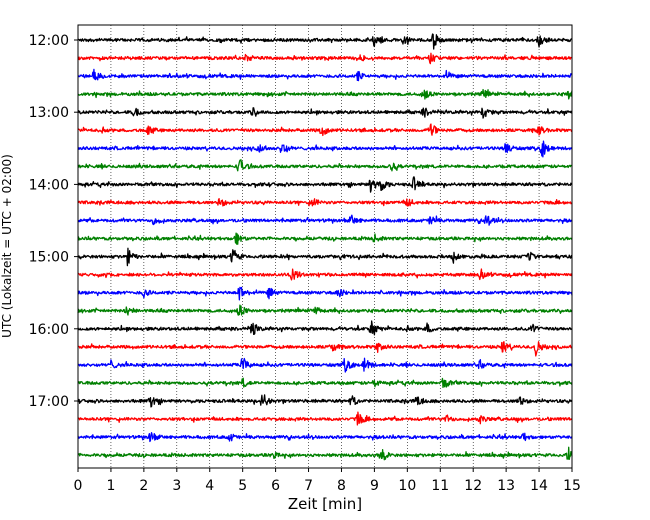  Describe the element at coordinates (242, 486) in the screenshot. I see `x-tick-label: 5` at that location.